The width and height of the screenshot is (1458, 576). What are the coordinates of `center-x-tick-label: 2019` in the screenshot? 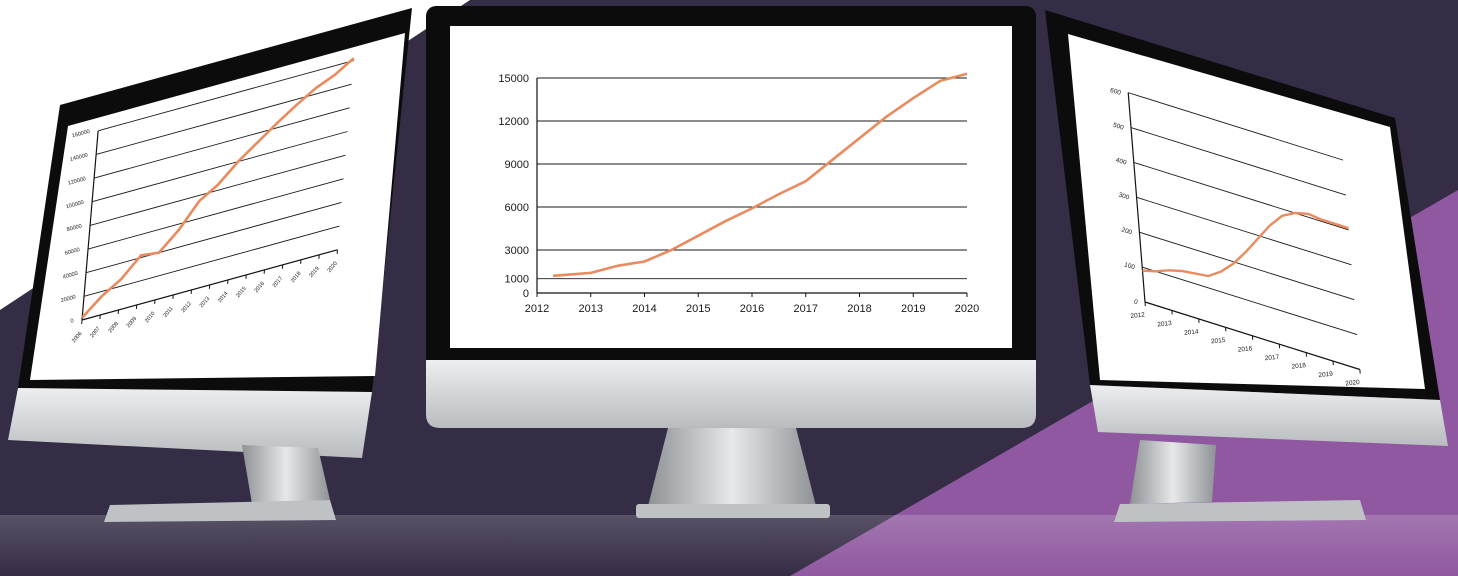 It's located at (913, 309).